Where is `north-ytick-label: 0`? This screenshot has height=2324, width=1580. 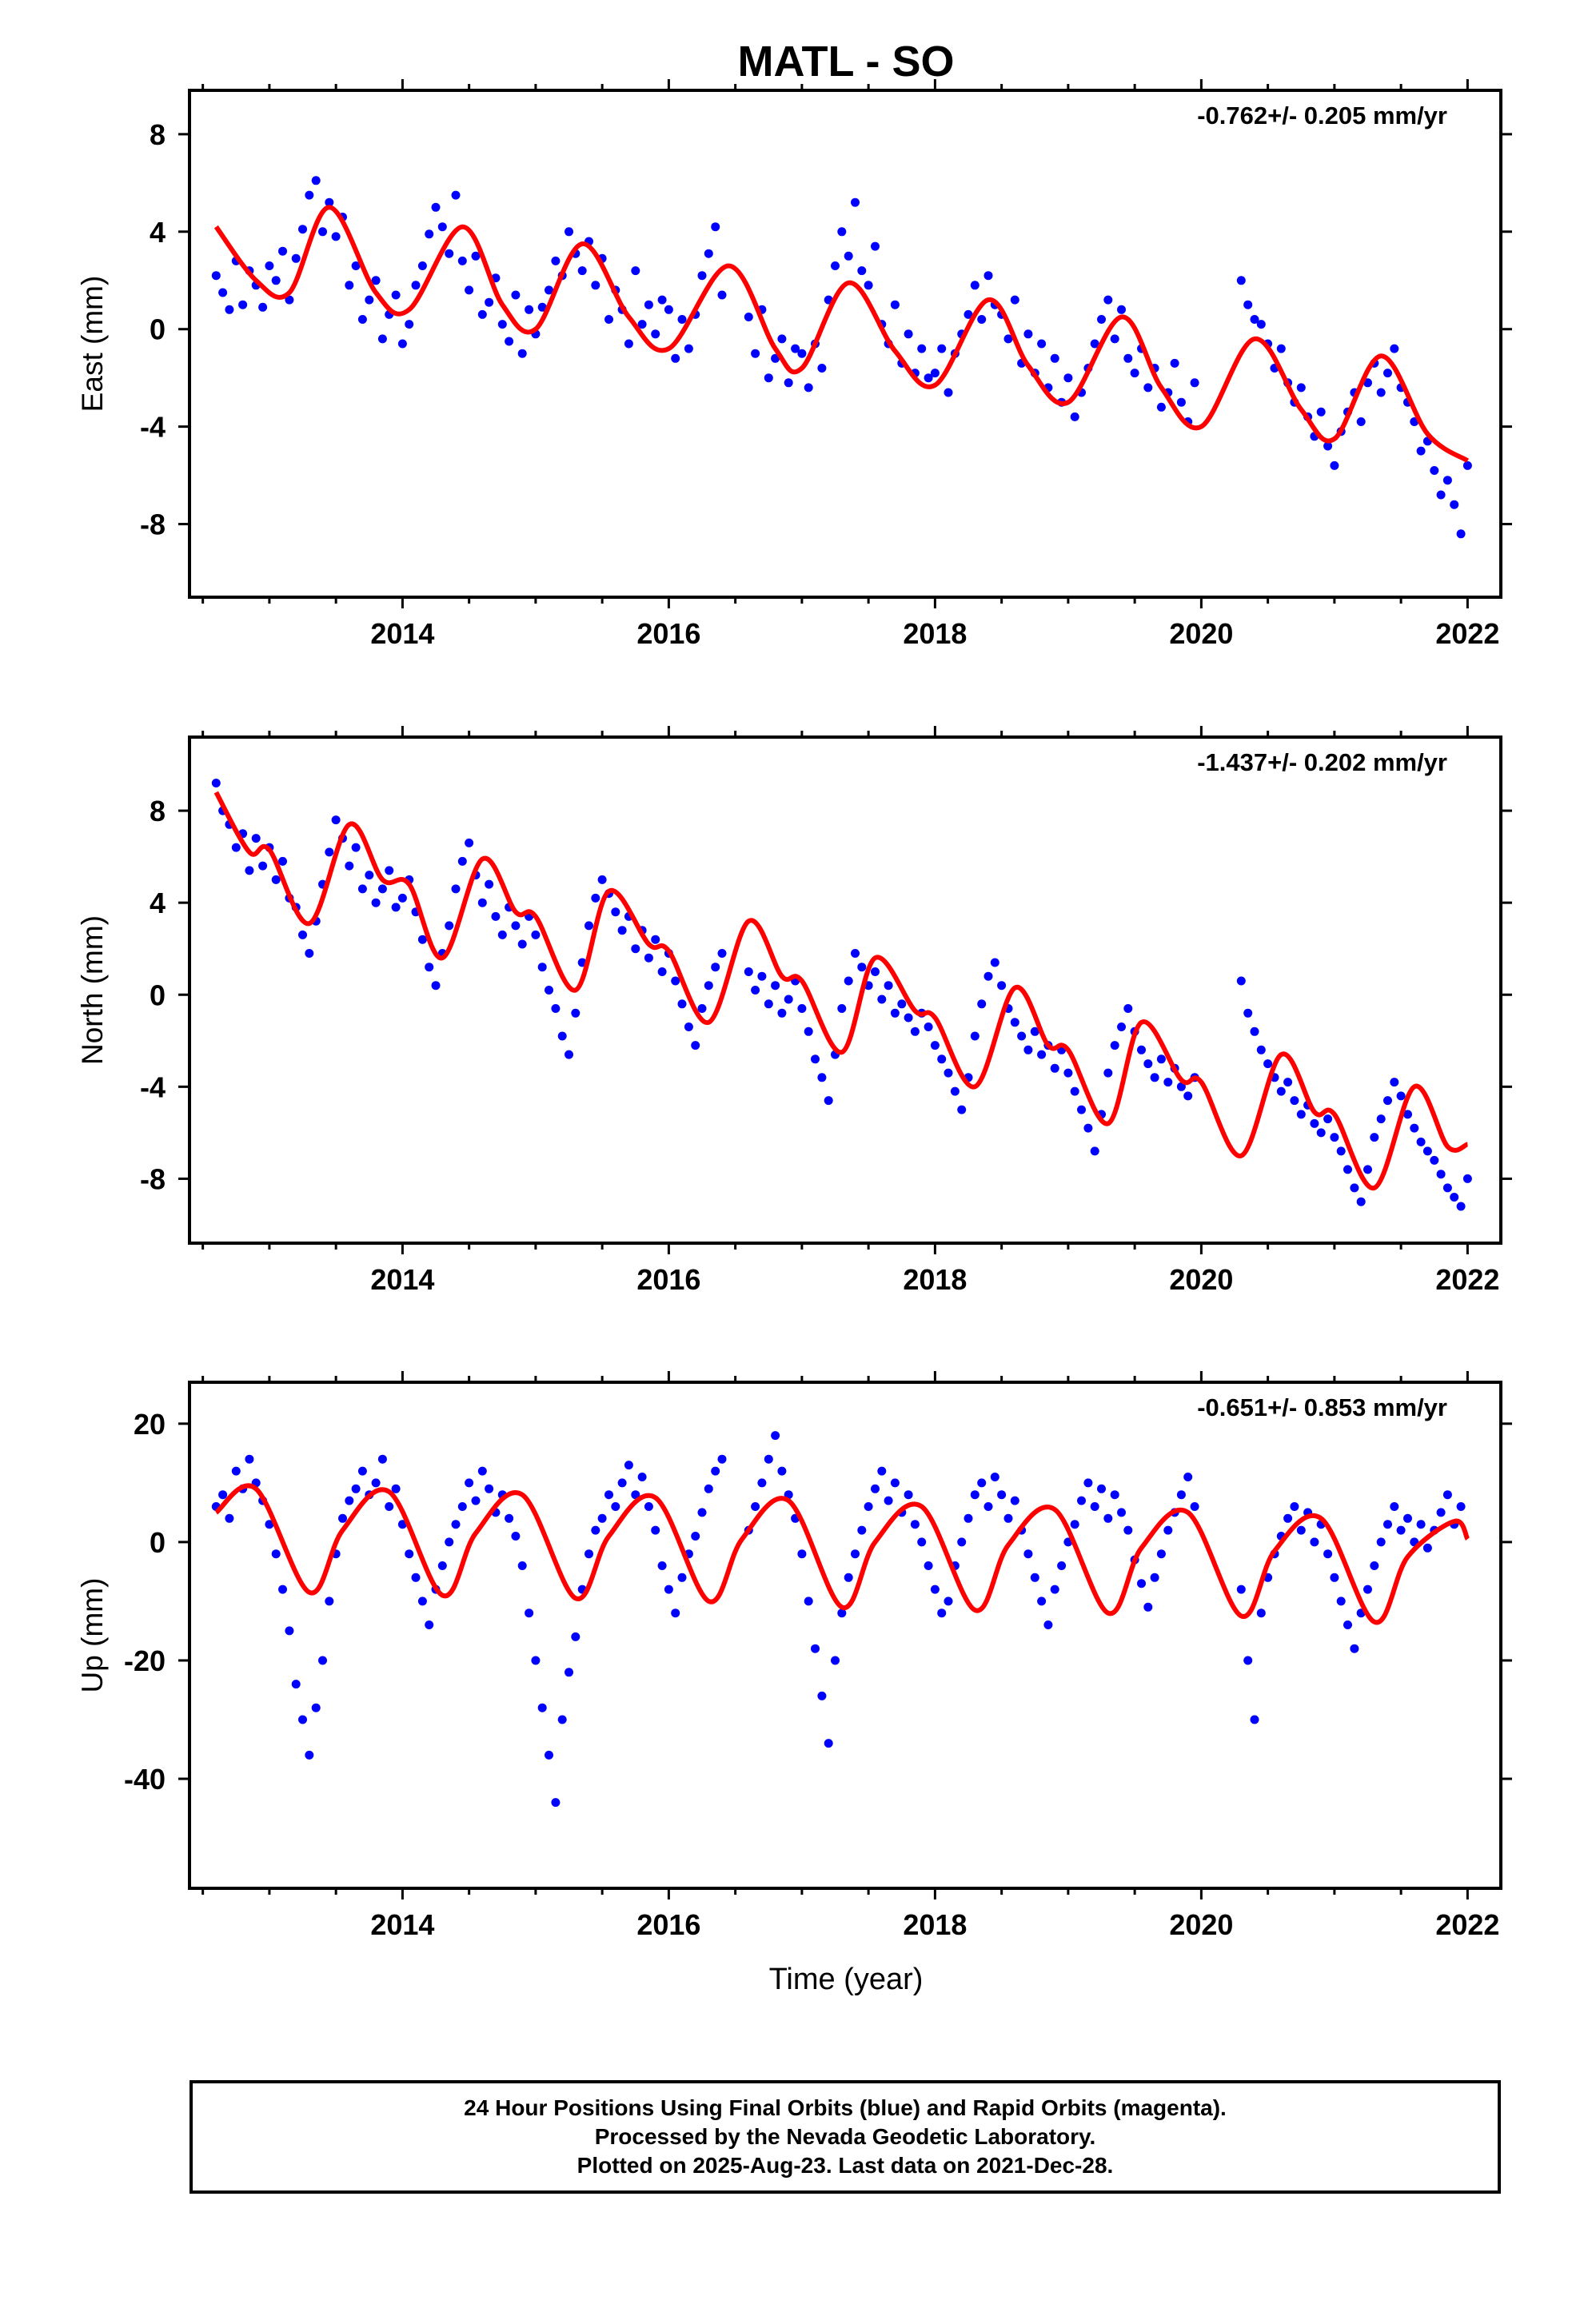 north-ytick-label: 0 is located at coordinates (158, 995).